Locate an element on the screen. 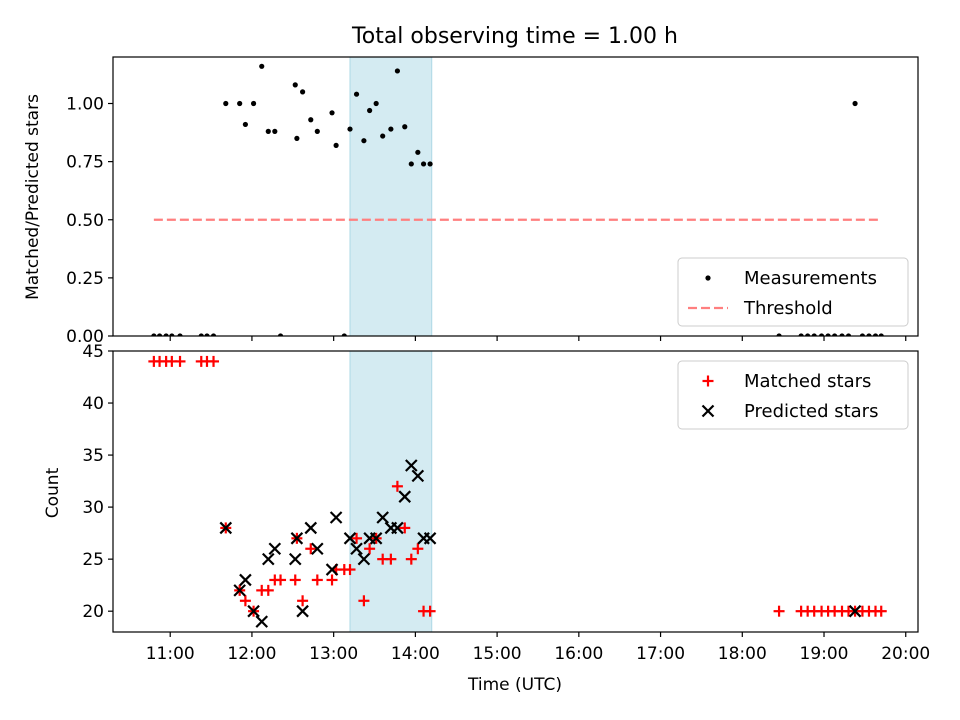 The image size is (960, 720). x-tick-label-1300: 13:00 is located at coordinates (333, 654).